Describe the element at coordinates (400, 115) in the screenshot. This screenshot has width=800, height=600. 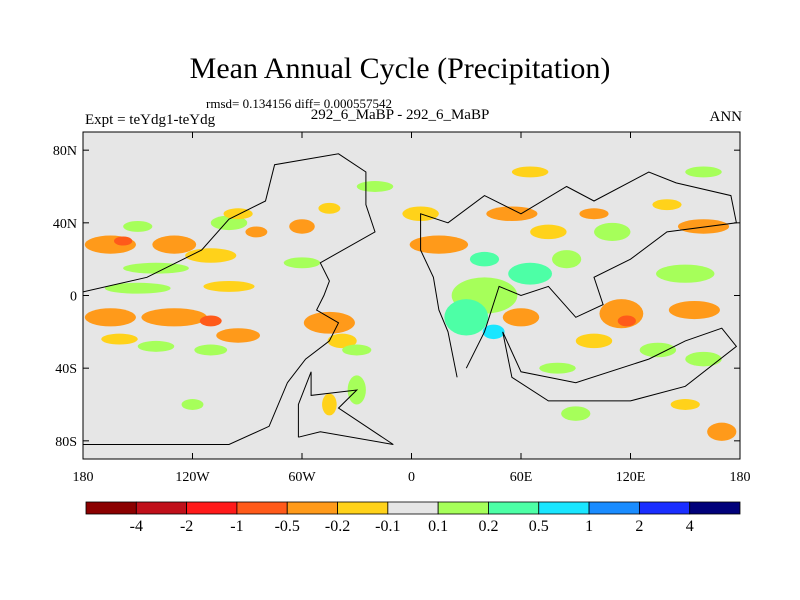
I see `chart-subtitle: 292_6_MaBP - 292_6_MaBP` at that location.